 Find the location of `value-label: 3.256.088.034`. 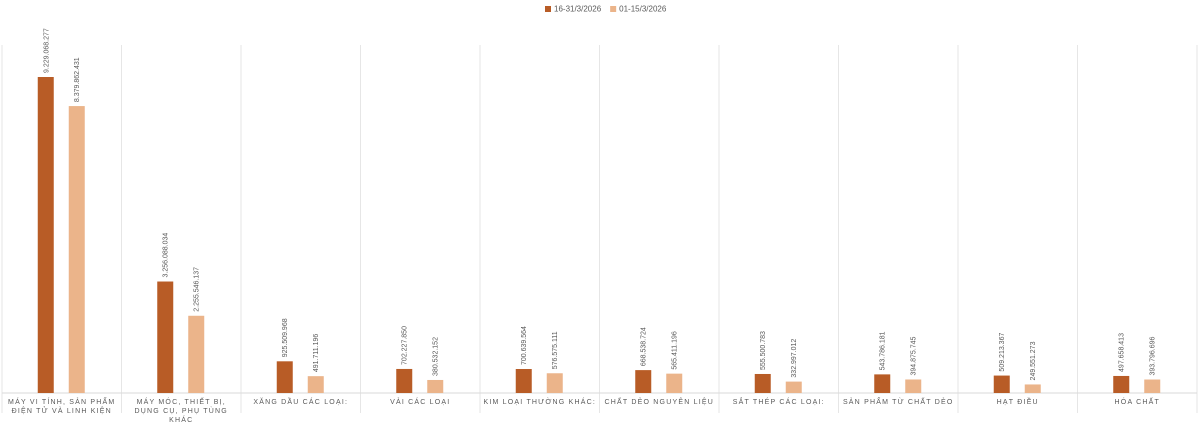

value-label: 3.256.088.034 is located at coordinates (166, 255).